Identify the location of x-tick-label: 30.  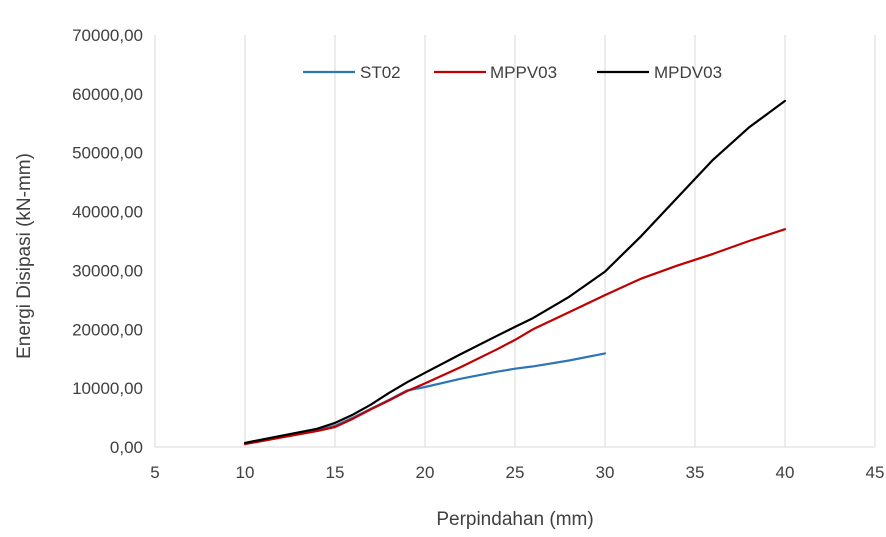
(605, 472).